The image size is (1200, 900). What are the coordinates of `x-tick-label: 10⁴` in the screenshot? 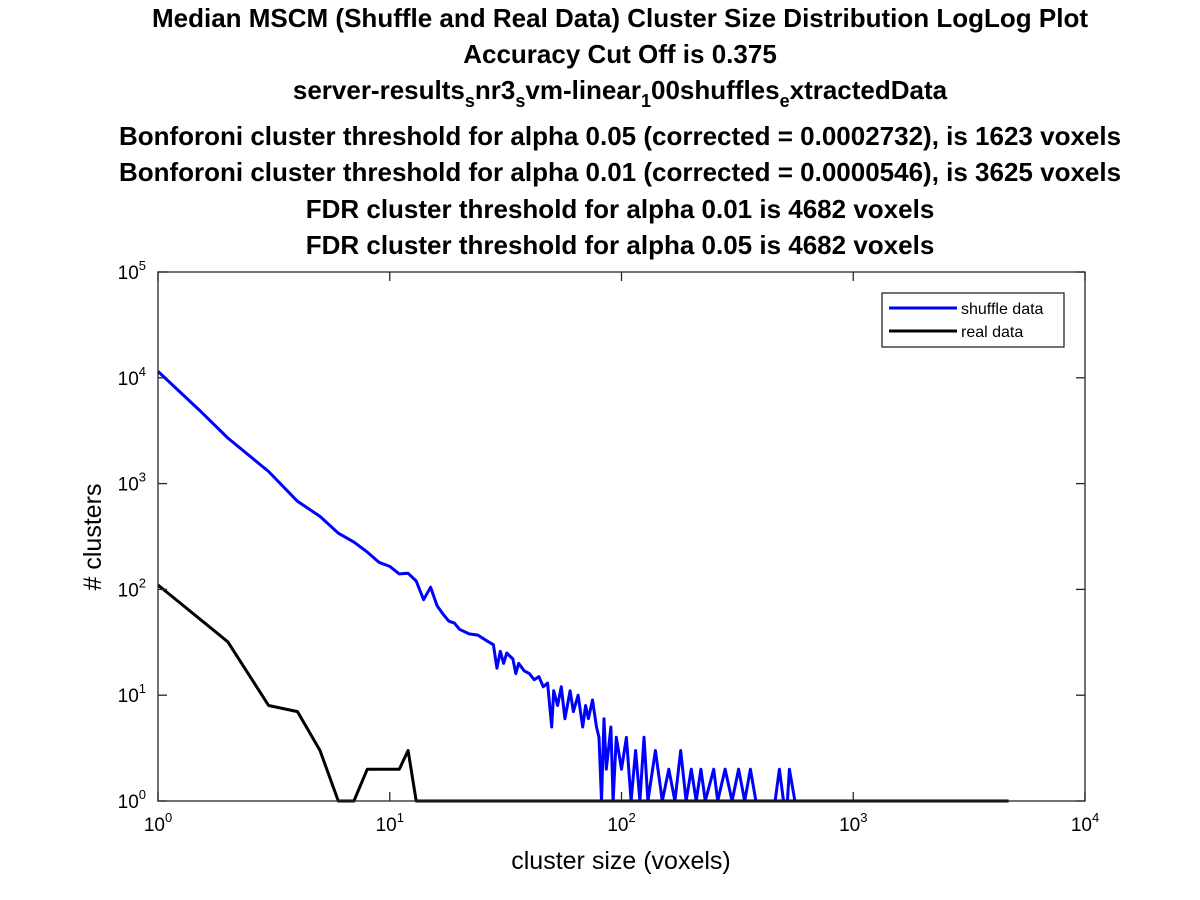 It's located at (1085, 823).